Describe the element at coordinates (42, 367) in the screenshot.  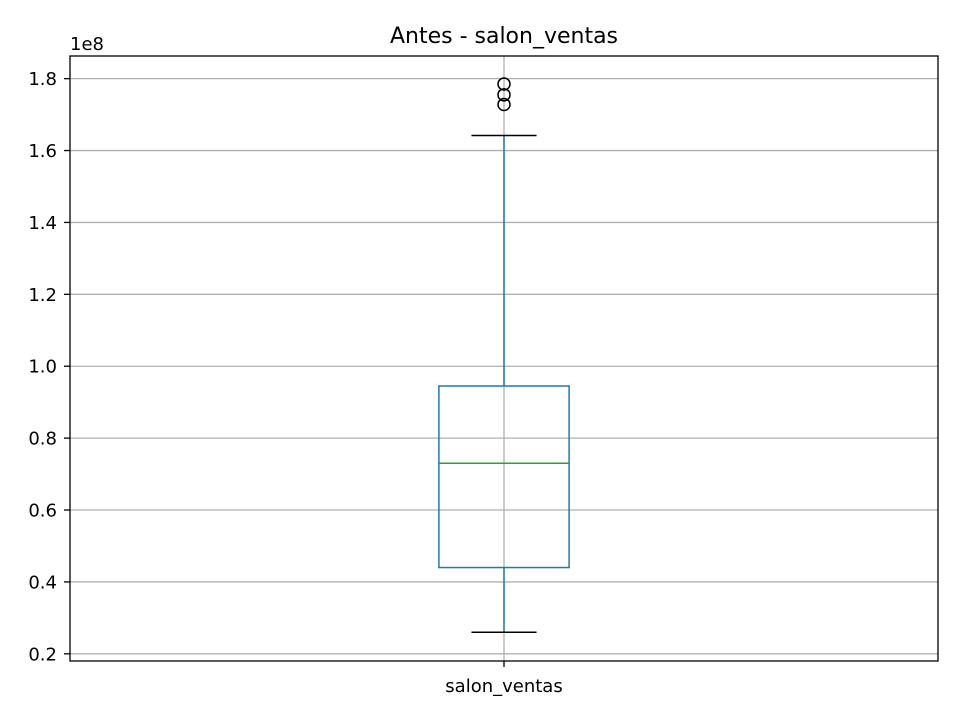
I see `y-tick-label: 1.0` at that location.